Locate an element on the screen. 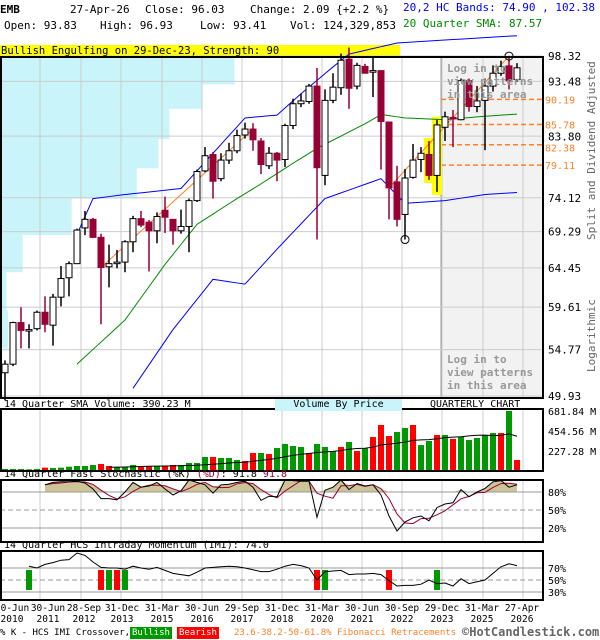 This screenshot has width=600, height=640. crossover-label: % K - HCS IMI Crossover, is located at coordinates (65, 633).